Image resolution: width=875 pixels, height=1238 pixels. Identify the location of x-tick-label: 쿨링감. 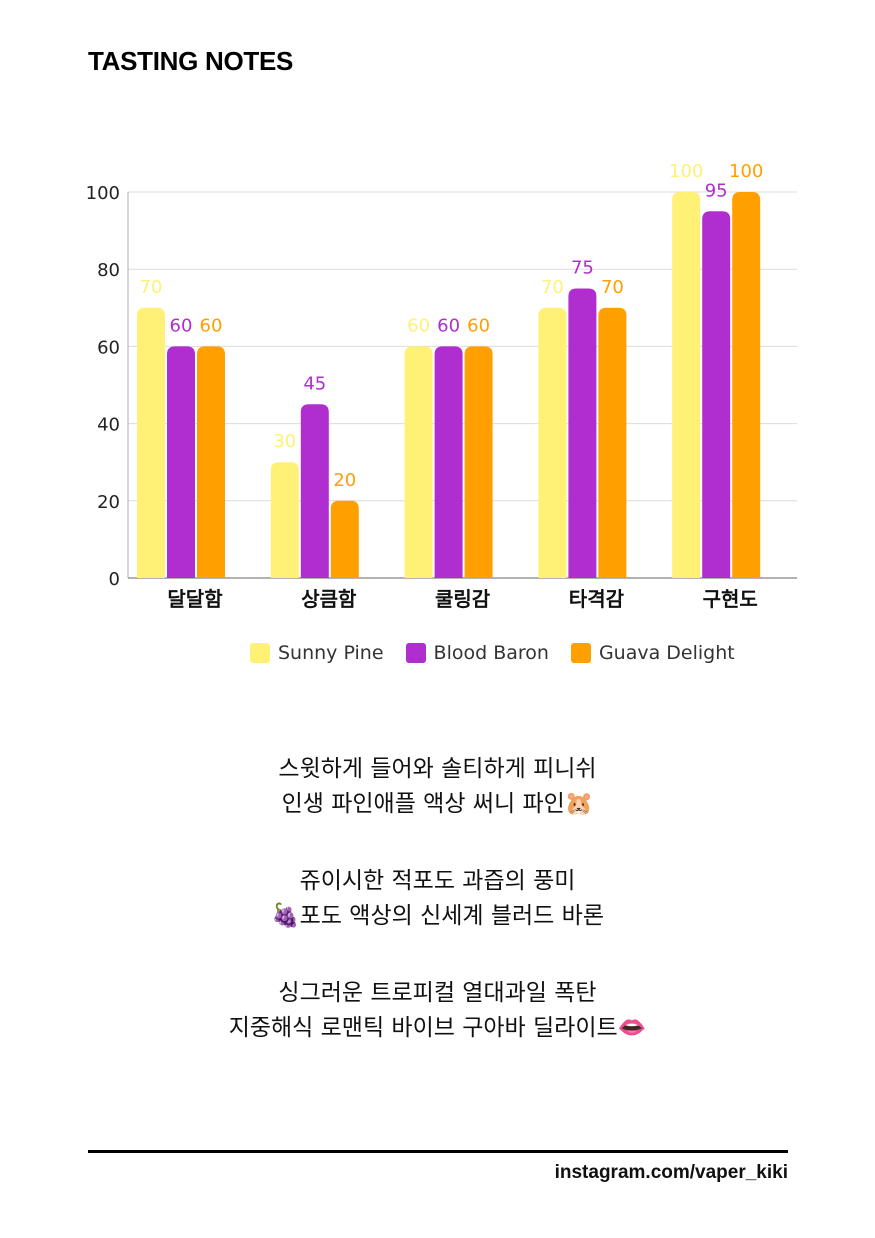
(463, 599).